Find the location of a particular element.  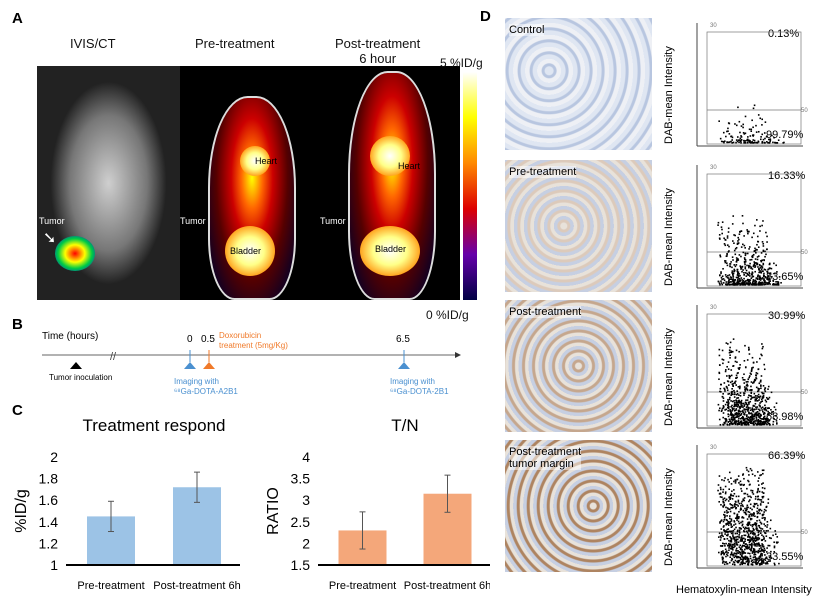

t0-label: 0 is located at coordinates (190, 339).